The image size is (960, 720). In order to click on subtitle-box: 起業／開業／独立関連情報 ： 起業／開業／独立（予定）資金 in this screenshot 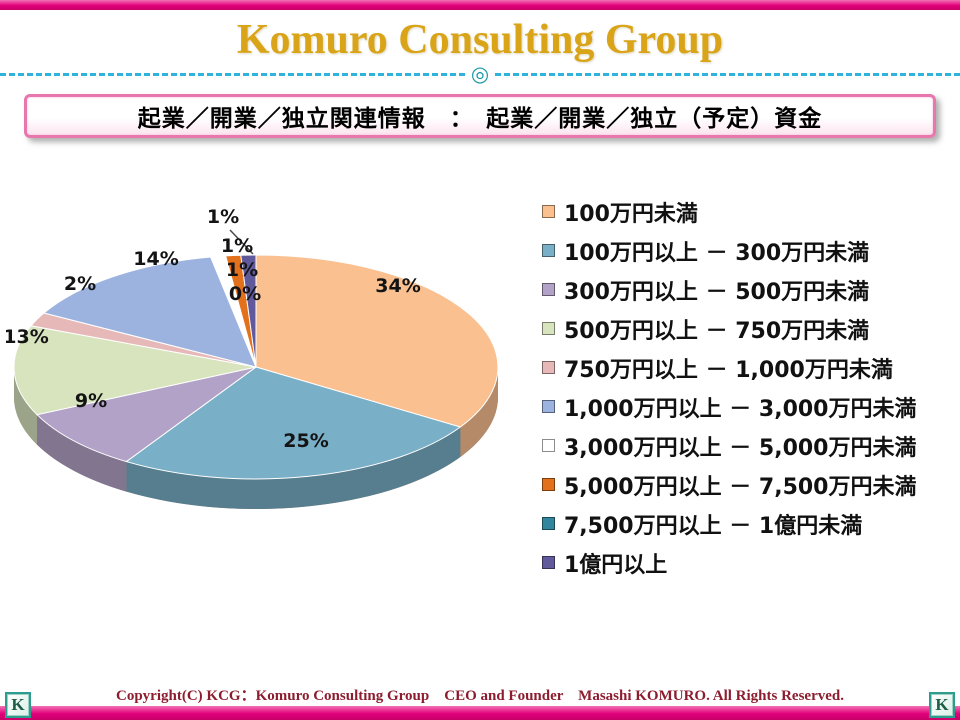, I will do `click(480, 116)`.